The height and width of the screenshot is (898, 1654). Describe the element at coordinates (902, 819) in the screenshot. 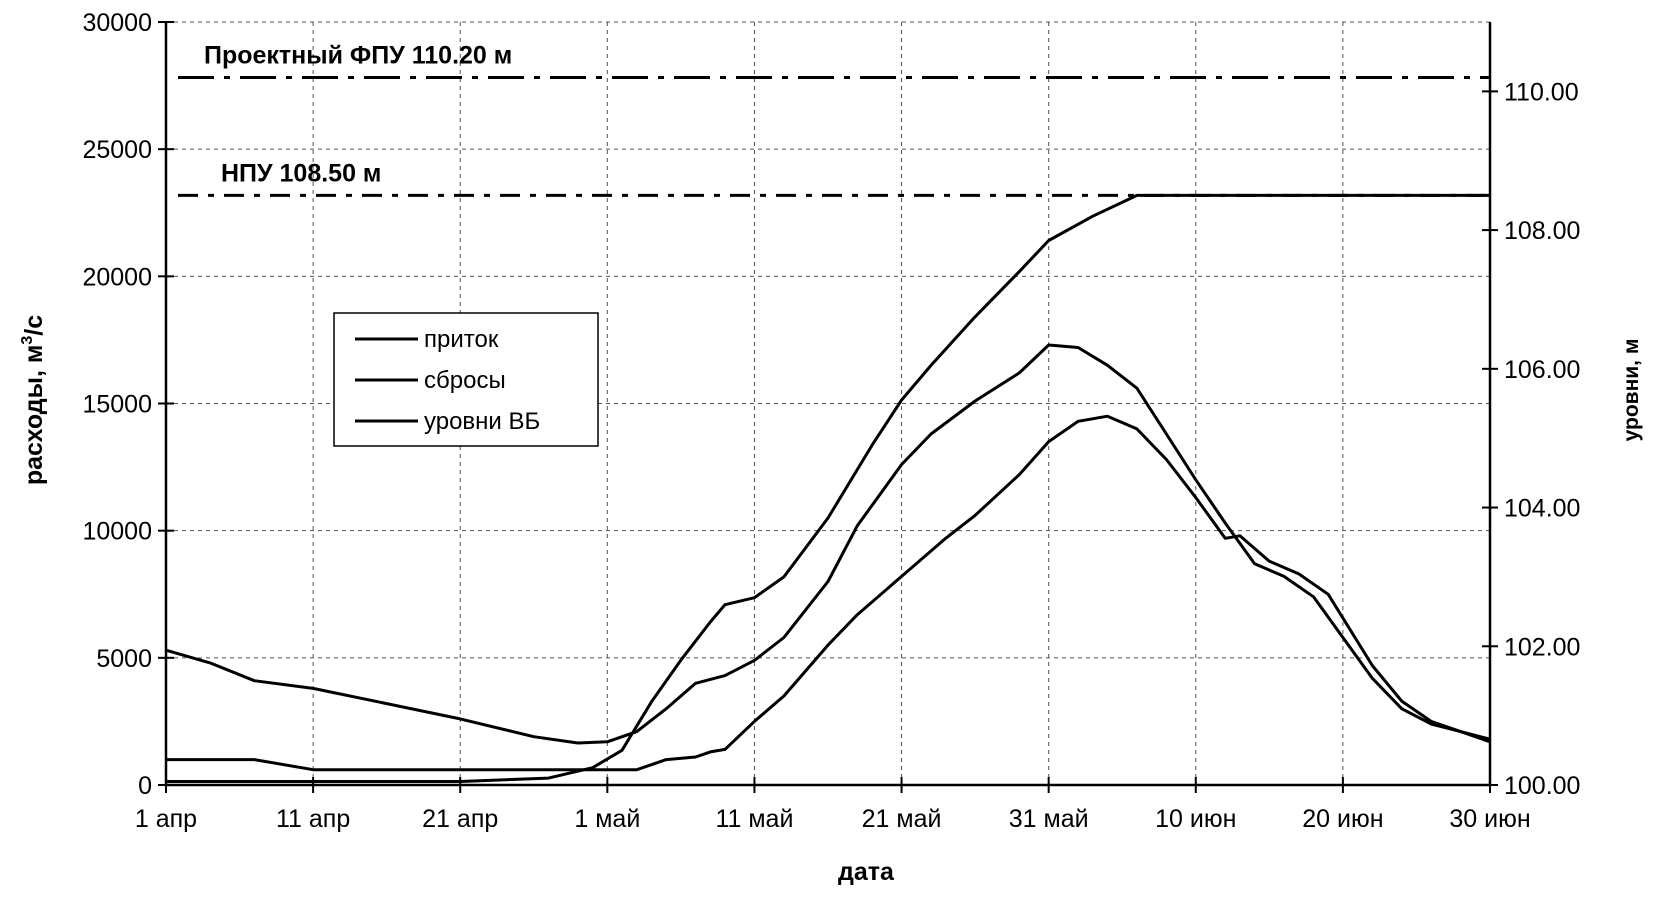

I see `x-tick-label: 21 май` at that location.